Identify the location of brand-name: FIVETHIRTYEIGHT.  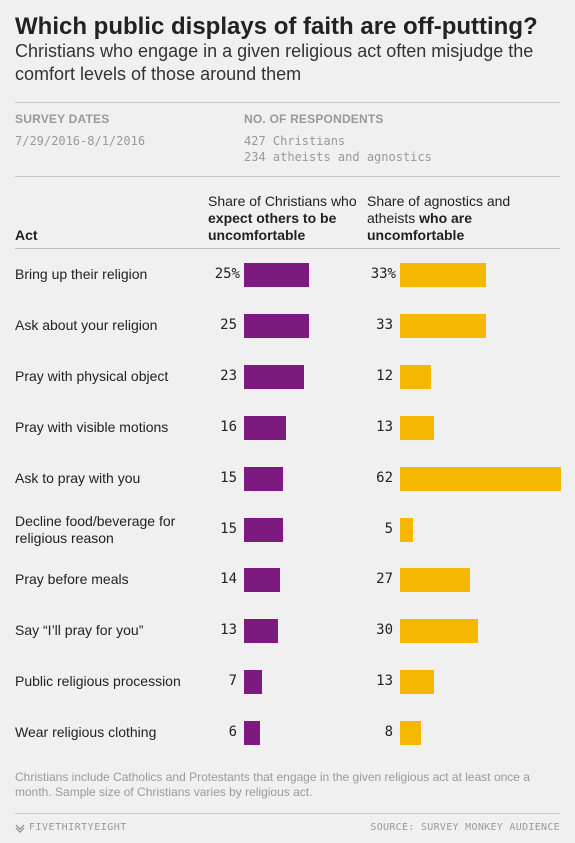
(78, 827).